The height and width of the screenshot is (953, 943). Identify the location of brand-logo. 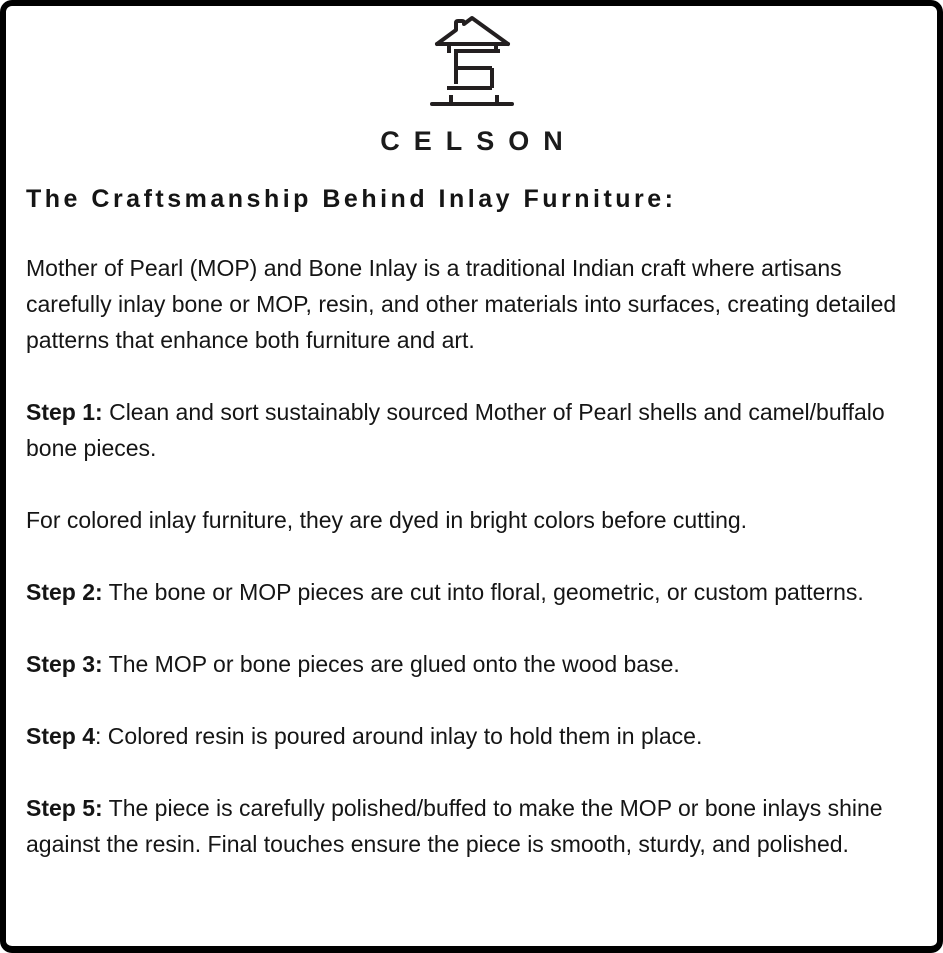
(471, 59).